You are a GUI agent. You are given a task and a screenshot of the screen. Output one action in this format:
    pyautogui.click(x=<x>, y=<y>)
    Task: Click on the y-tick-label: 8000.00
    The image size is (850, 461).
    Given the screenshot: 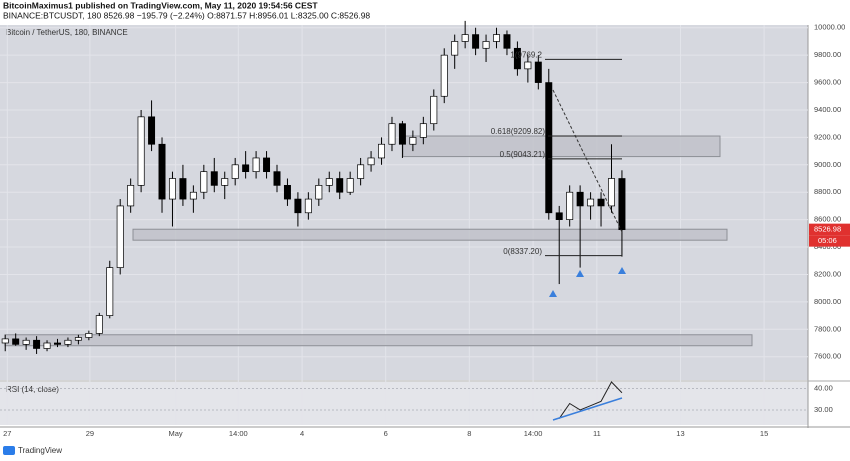 What is the action you would take?
    pyautogui.click(x=827, y=301)
    